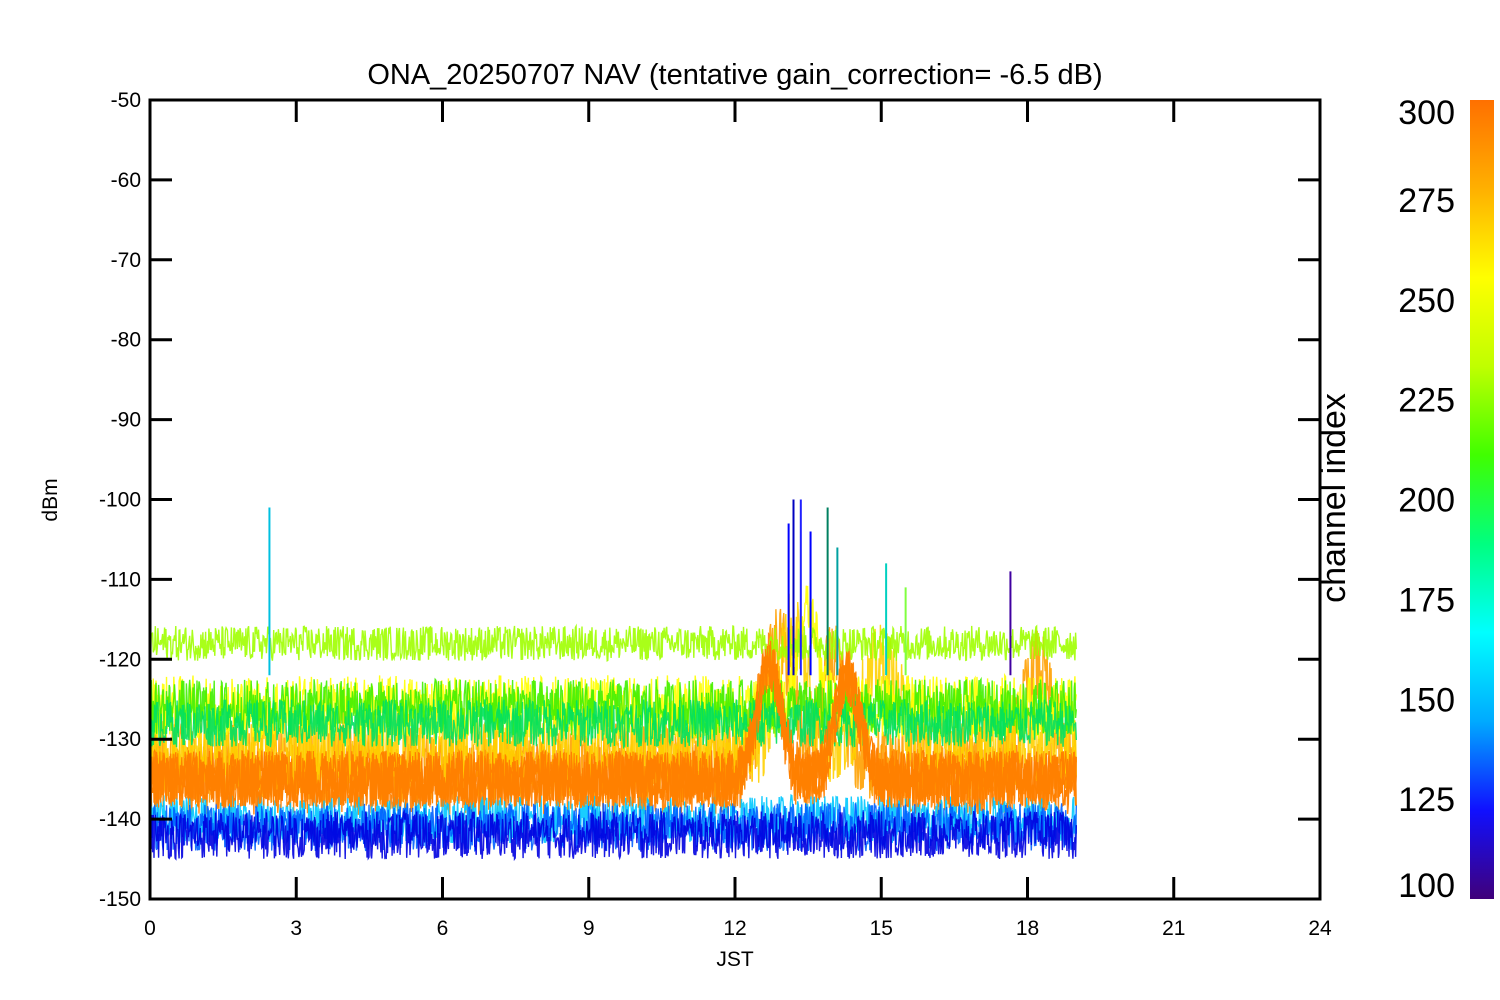  Describe the element at coordinates (120, 819) in the screenshot. I see `y-tick-label: -140` at that location.